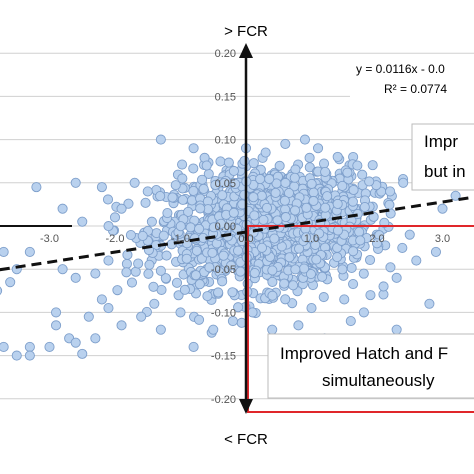 The width and height of the screenshot is (474, 474). Describe the element at coordinates (400, 69) in the screenshot. I see `trendline-equation: y = 0.0116x - 0.0` at that location.